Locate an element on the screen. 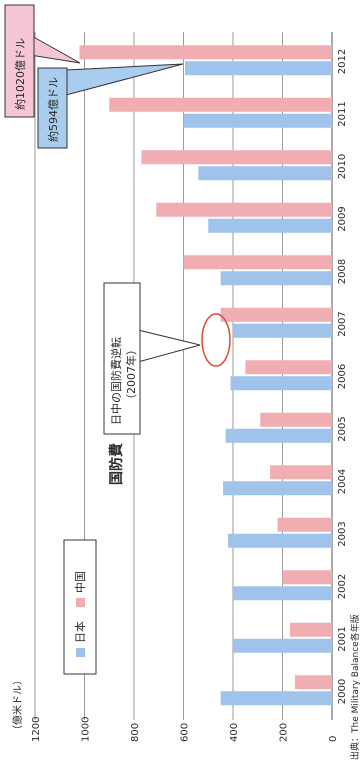 The width and height of the screenshot is (363, 765). year-tick-label: 2009 is located at coordinates (342, 218).